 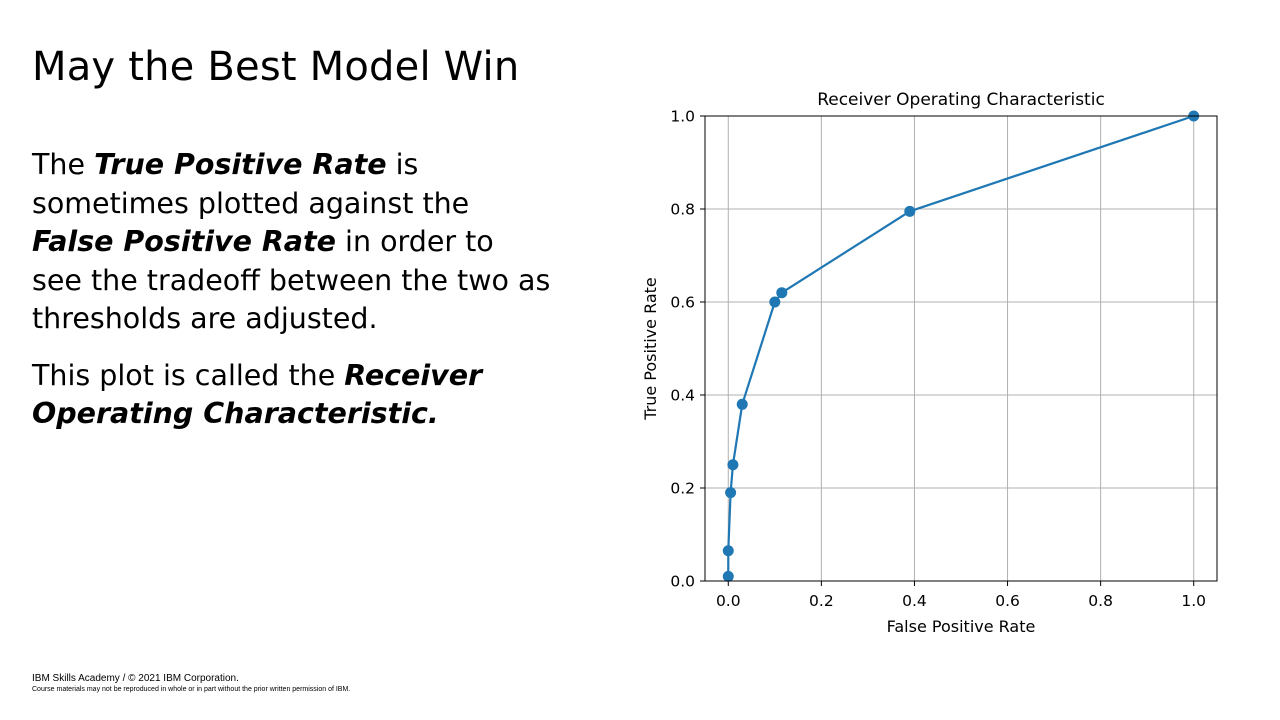 I want to click on x-tick-label: 0.4, so click(x=914, y=601).